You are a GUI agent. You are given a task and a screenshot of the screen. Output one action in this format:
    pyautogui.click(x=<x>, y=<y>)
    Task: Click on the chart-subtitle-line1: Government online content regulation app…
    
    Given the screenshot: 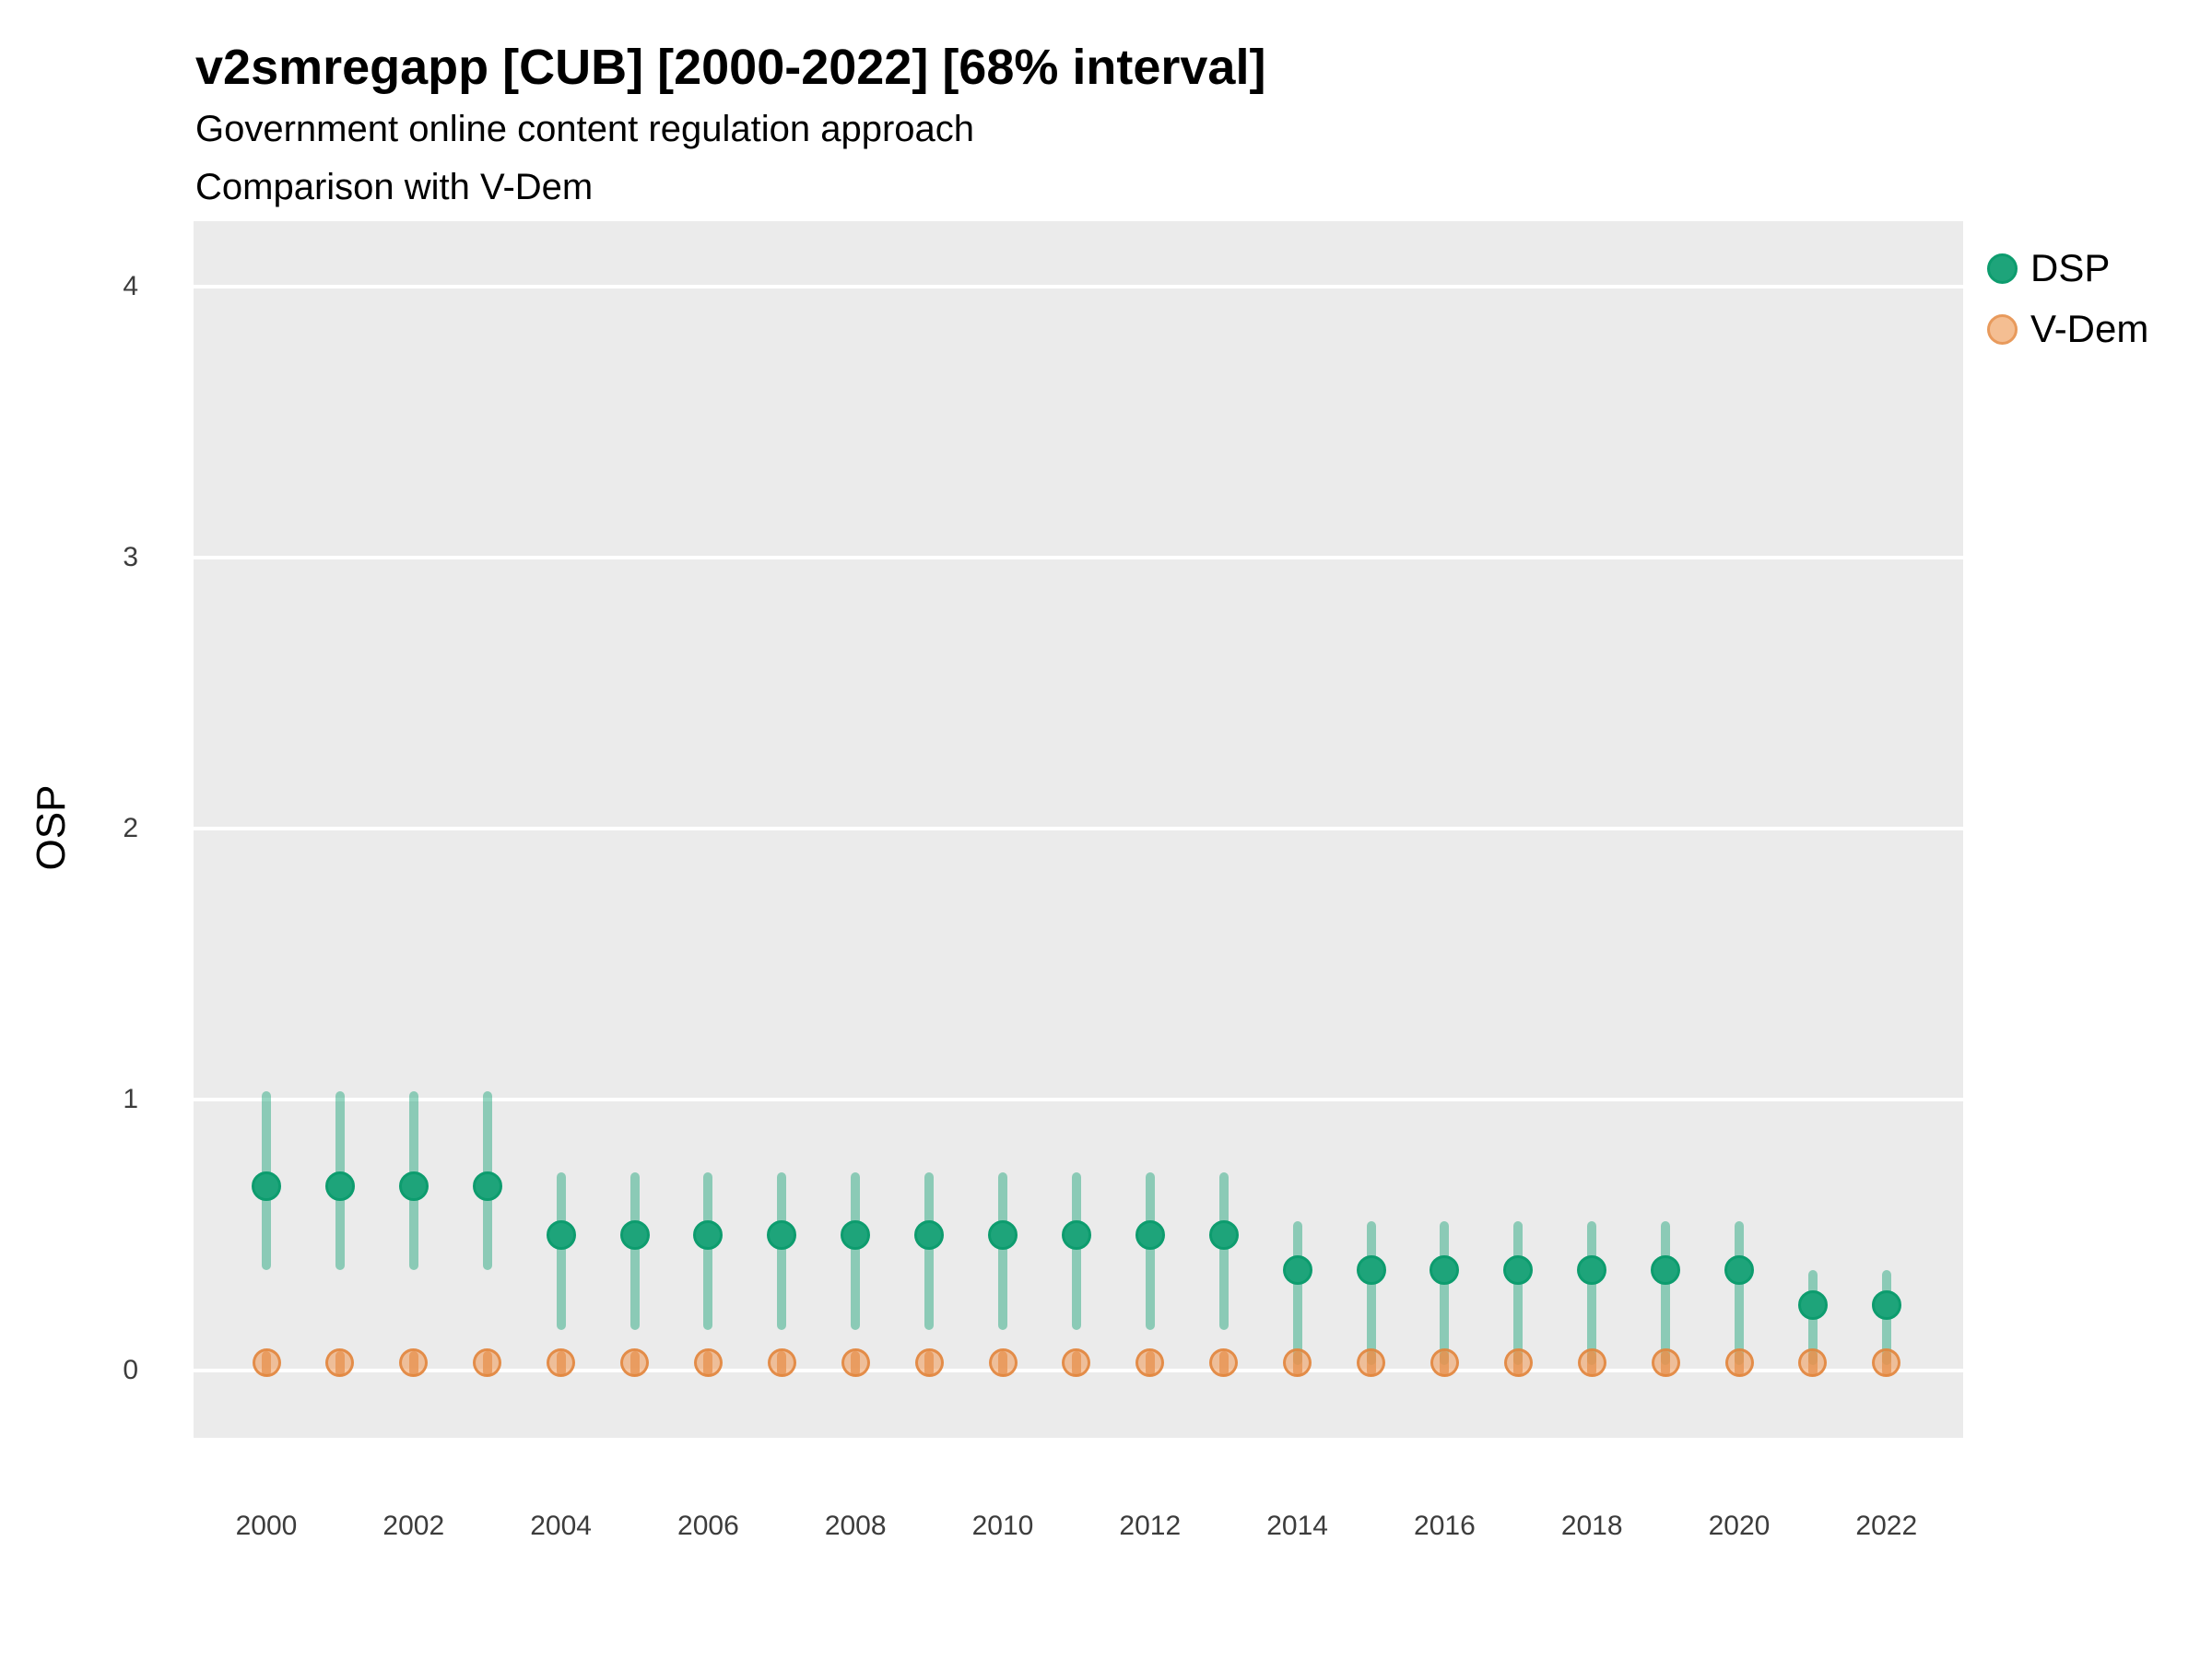 What is the action you would take?
    pyautogui.click(x=584, y=129)
    